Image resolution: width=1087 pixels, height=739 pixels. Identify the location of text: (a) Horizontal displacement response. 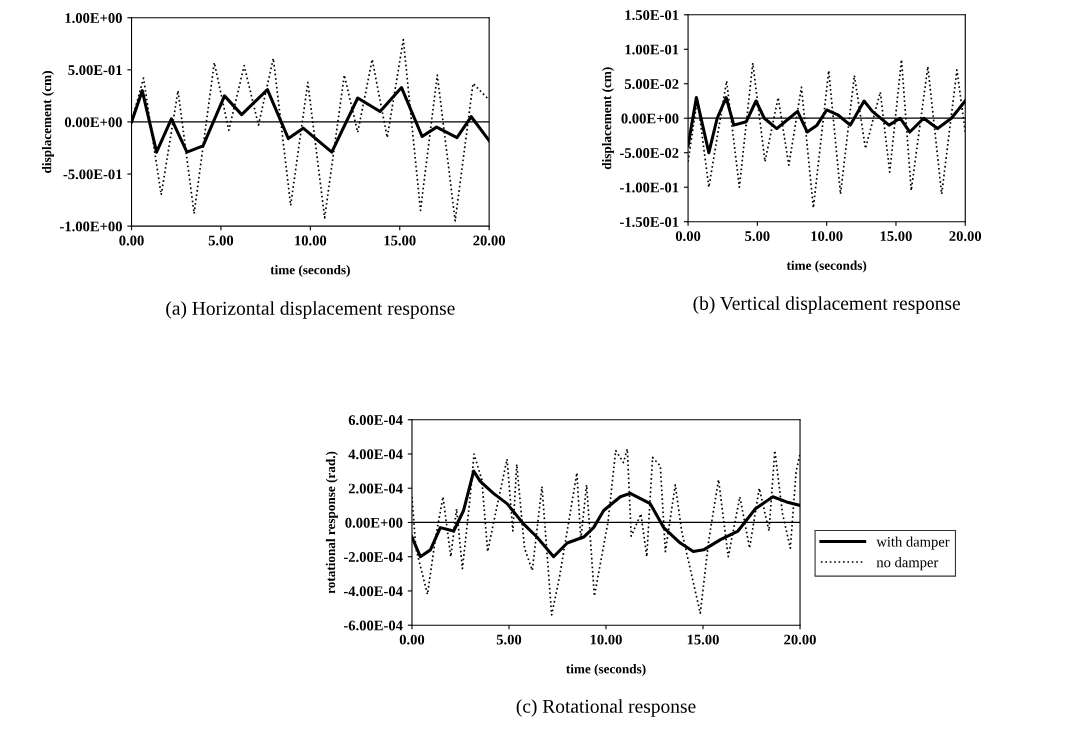
(310, 310).